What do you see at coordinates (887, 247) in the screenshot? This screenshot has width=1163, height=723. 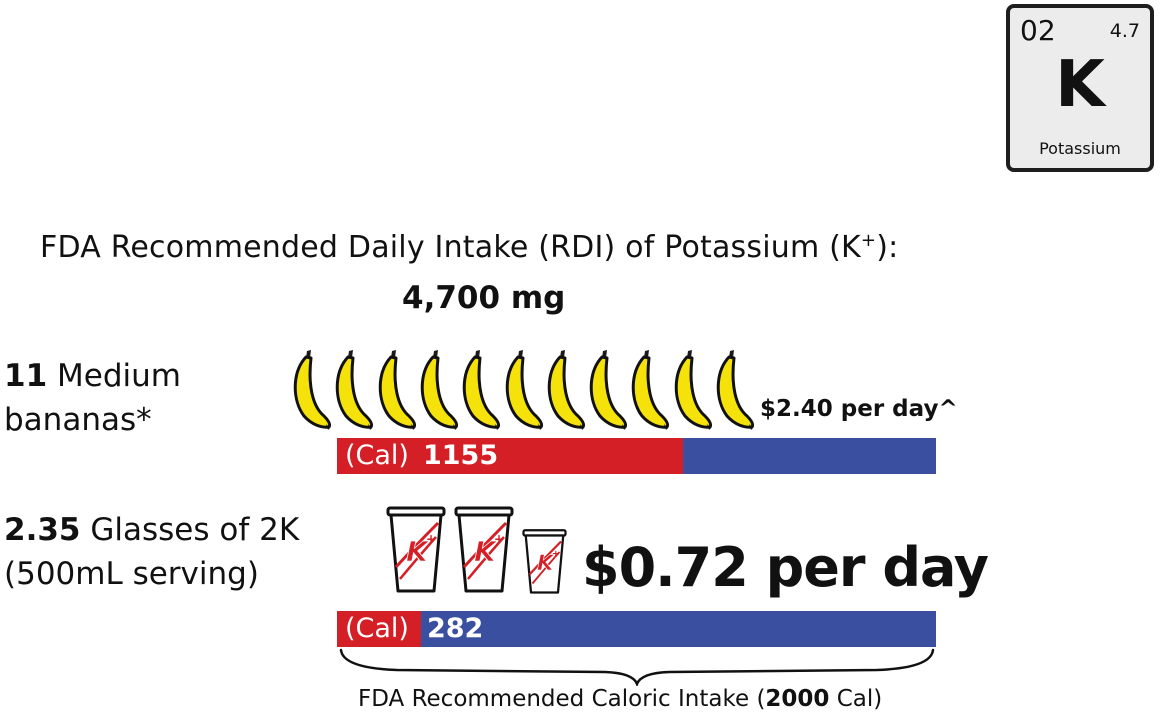 I see `headline-suffix: ):` at bounding box center [887, 247].